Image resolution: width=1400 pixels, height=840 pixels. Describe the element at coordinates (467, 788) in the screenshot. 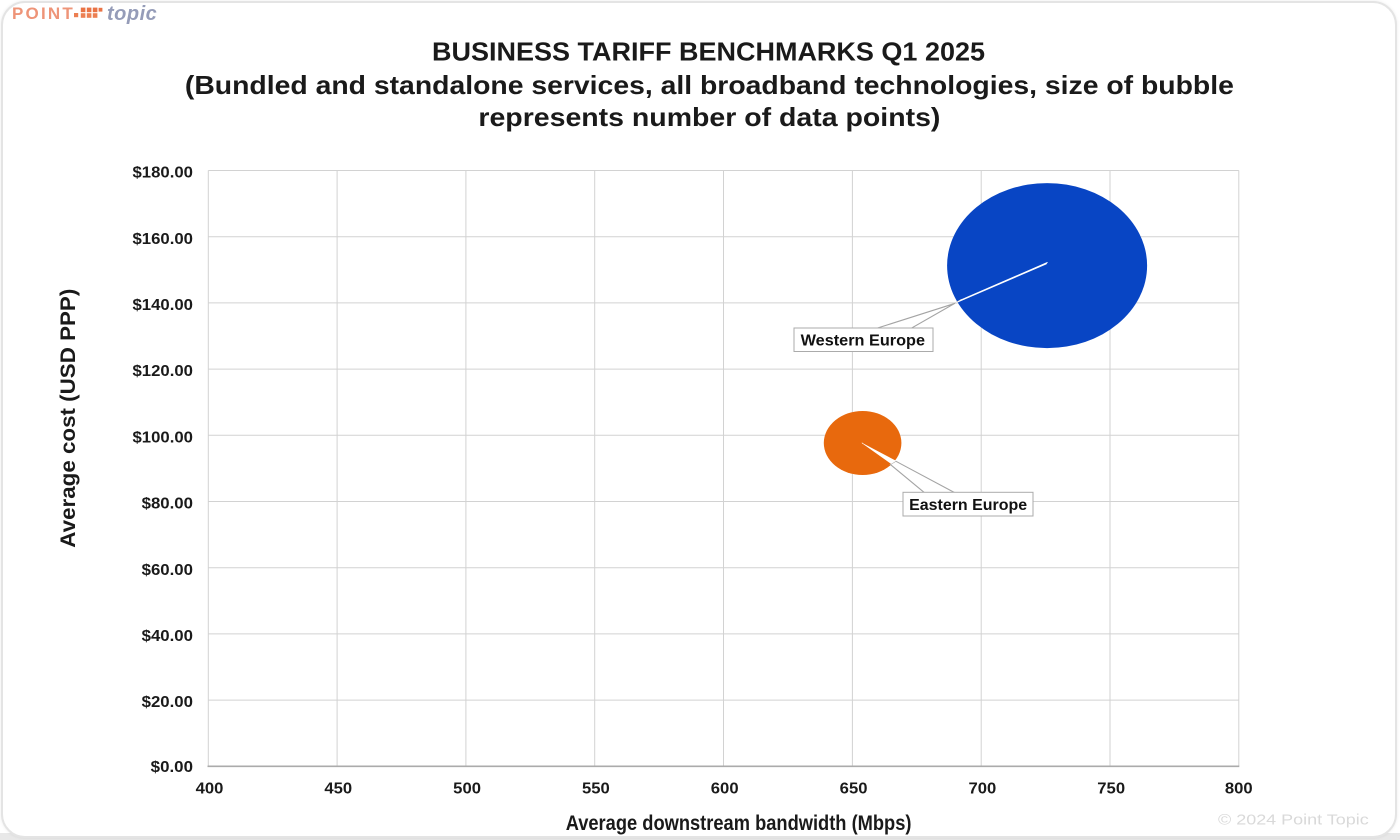

I see `svg-text: 500` at that location.